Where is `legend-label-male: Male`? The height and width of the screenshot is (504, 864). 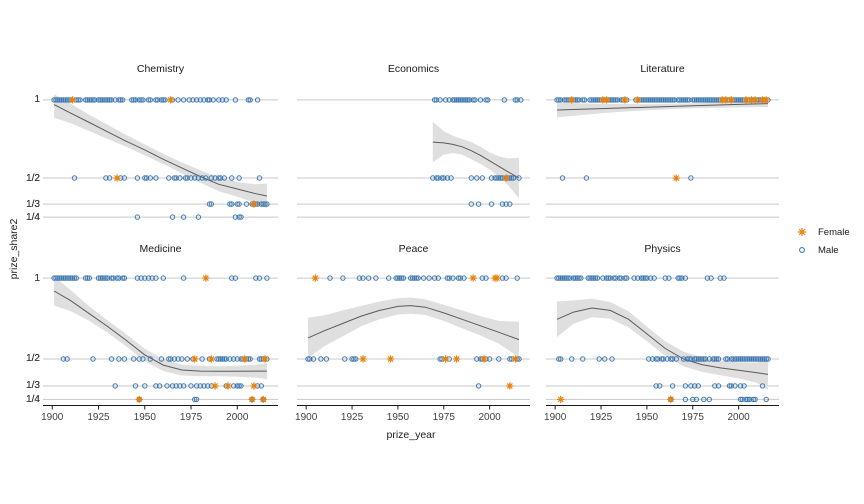
legend-label-male: Male is located at coordinates (828, 250).